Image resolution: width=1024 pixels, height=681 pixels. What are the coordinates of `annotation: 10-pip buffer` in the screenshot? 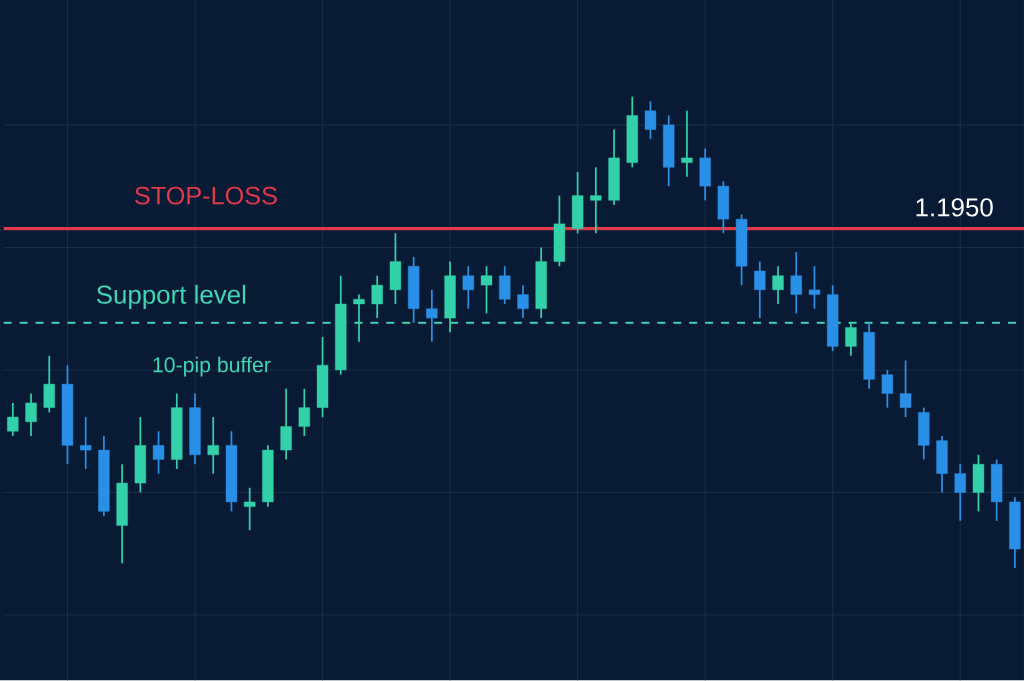 It's located at (212, 366).